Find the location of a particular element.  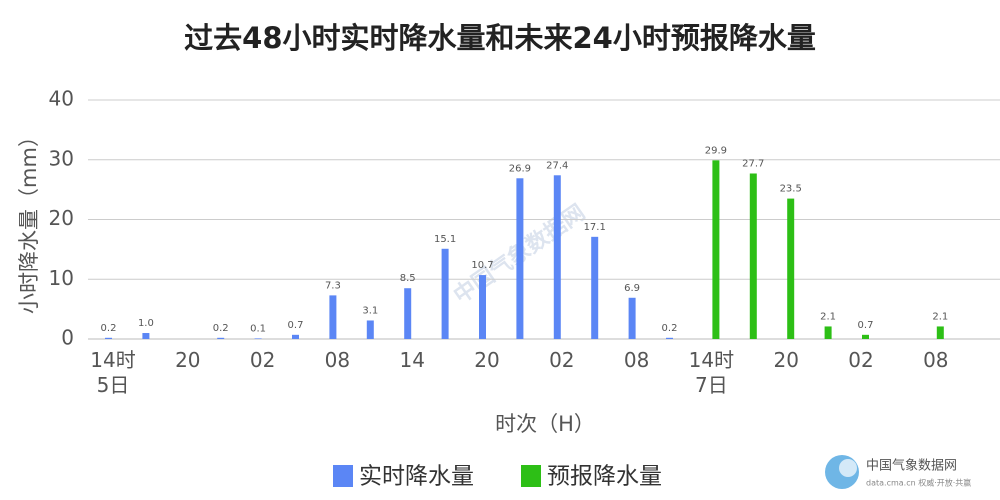

legend-label: 实时降水量 is located at coordinates (416, 477).